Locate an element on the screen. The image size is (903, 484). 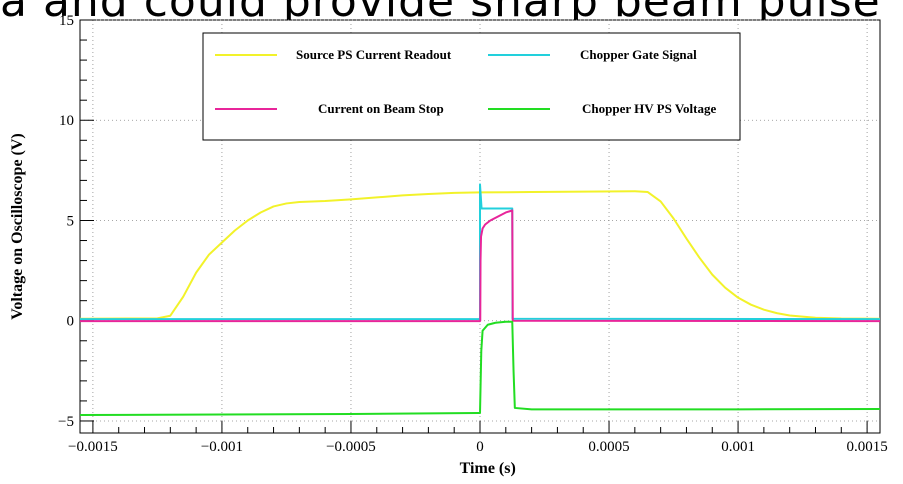
legend-label: Source PS Current Readout is located at coordinates (374, 54).